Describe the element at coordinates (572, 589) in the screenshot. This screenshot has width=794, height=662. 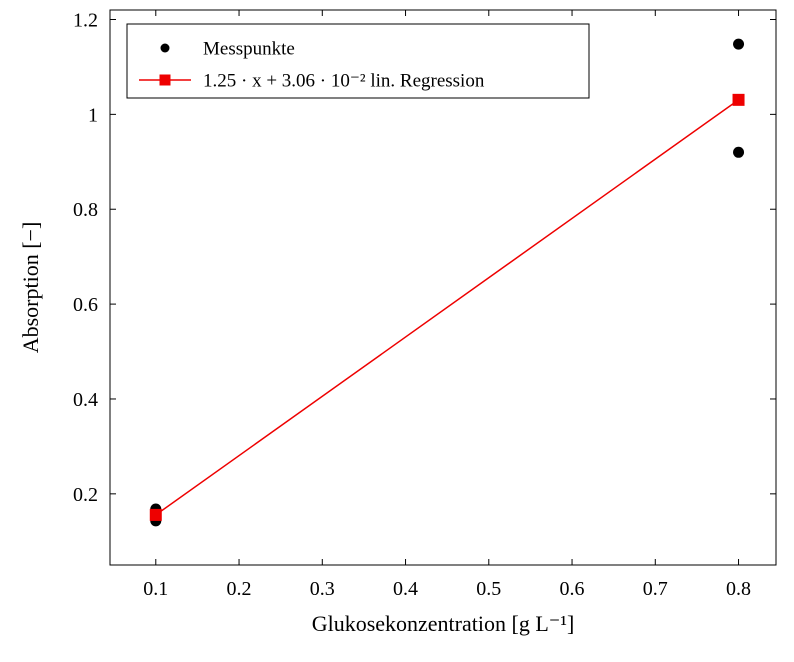
I see `x-tick-label: 0.6` at that location.